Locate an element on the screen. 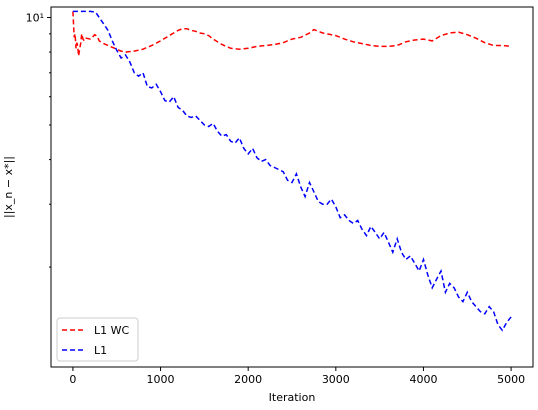  x-tick-label: 3000 is located at coordinates (336, 379).